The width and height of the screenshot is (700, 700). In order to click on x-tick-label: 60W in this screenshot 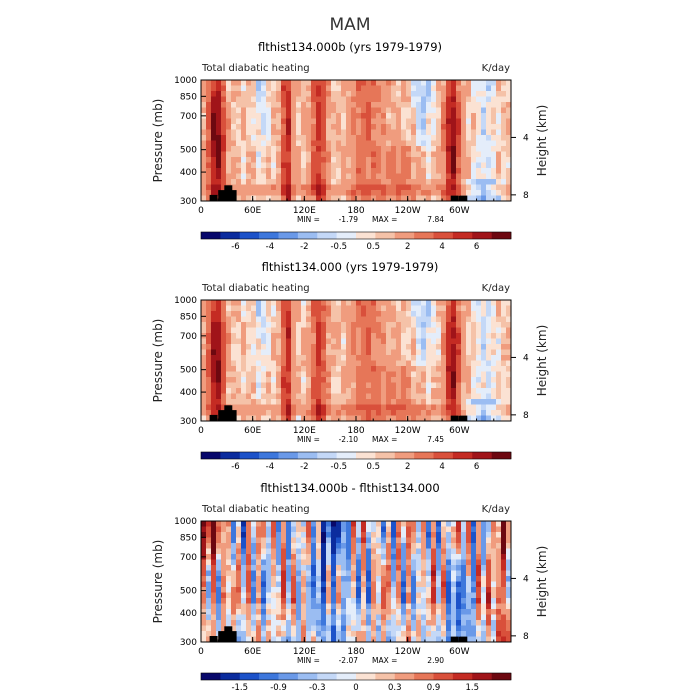, I will do `click(459, 652)`.